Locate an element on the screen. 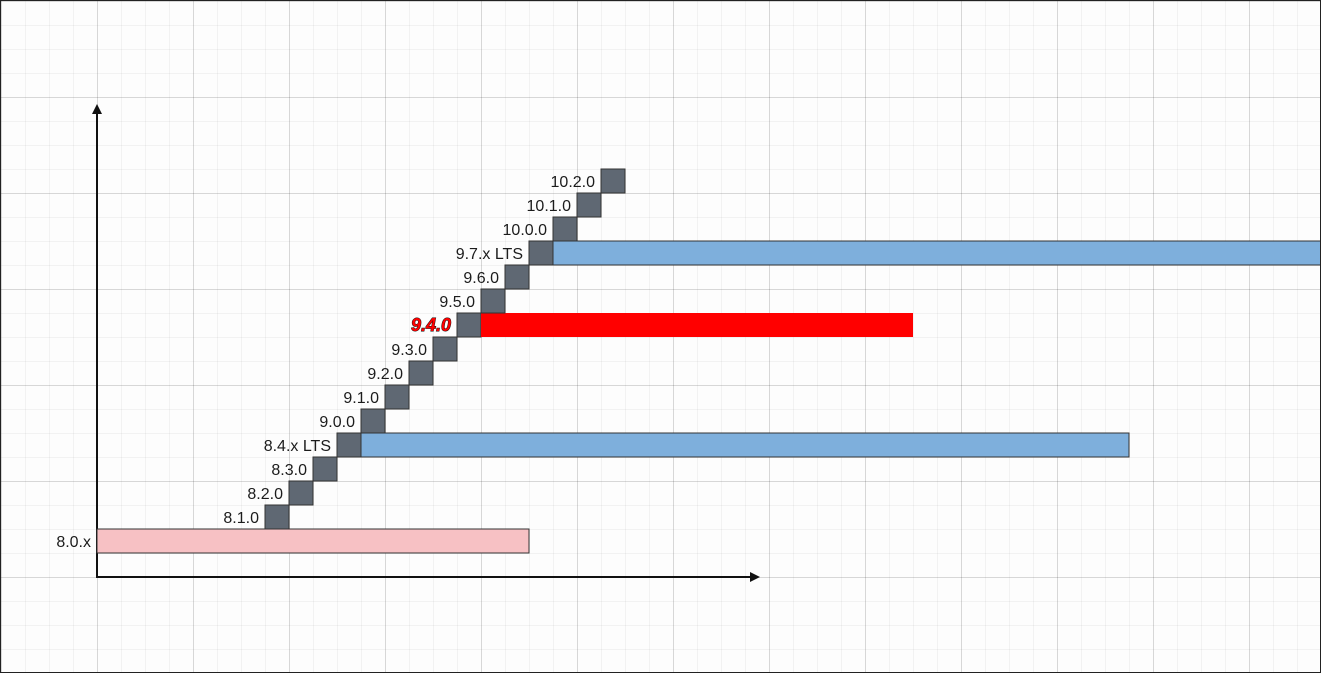 This screenshot has width=1321, height=673. release-label: 8.1.0 is located at coordinates (241, 518).